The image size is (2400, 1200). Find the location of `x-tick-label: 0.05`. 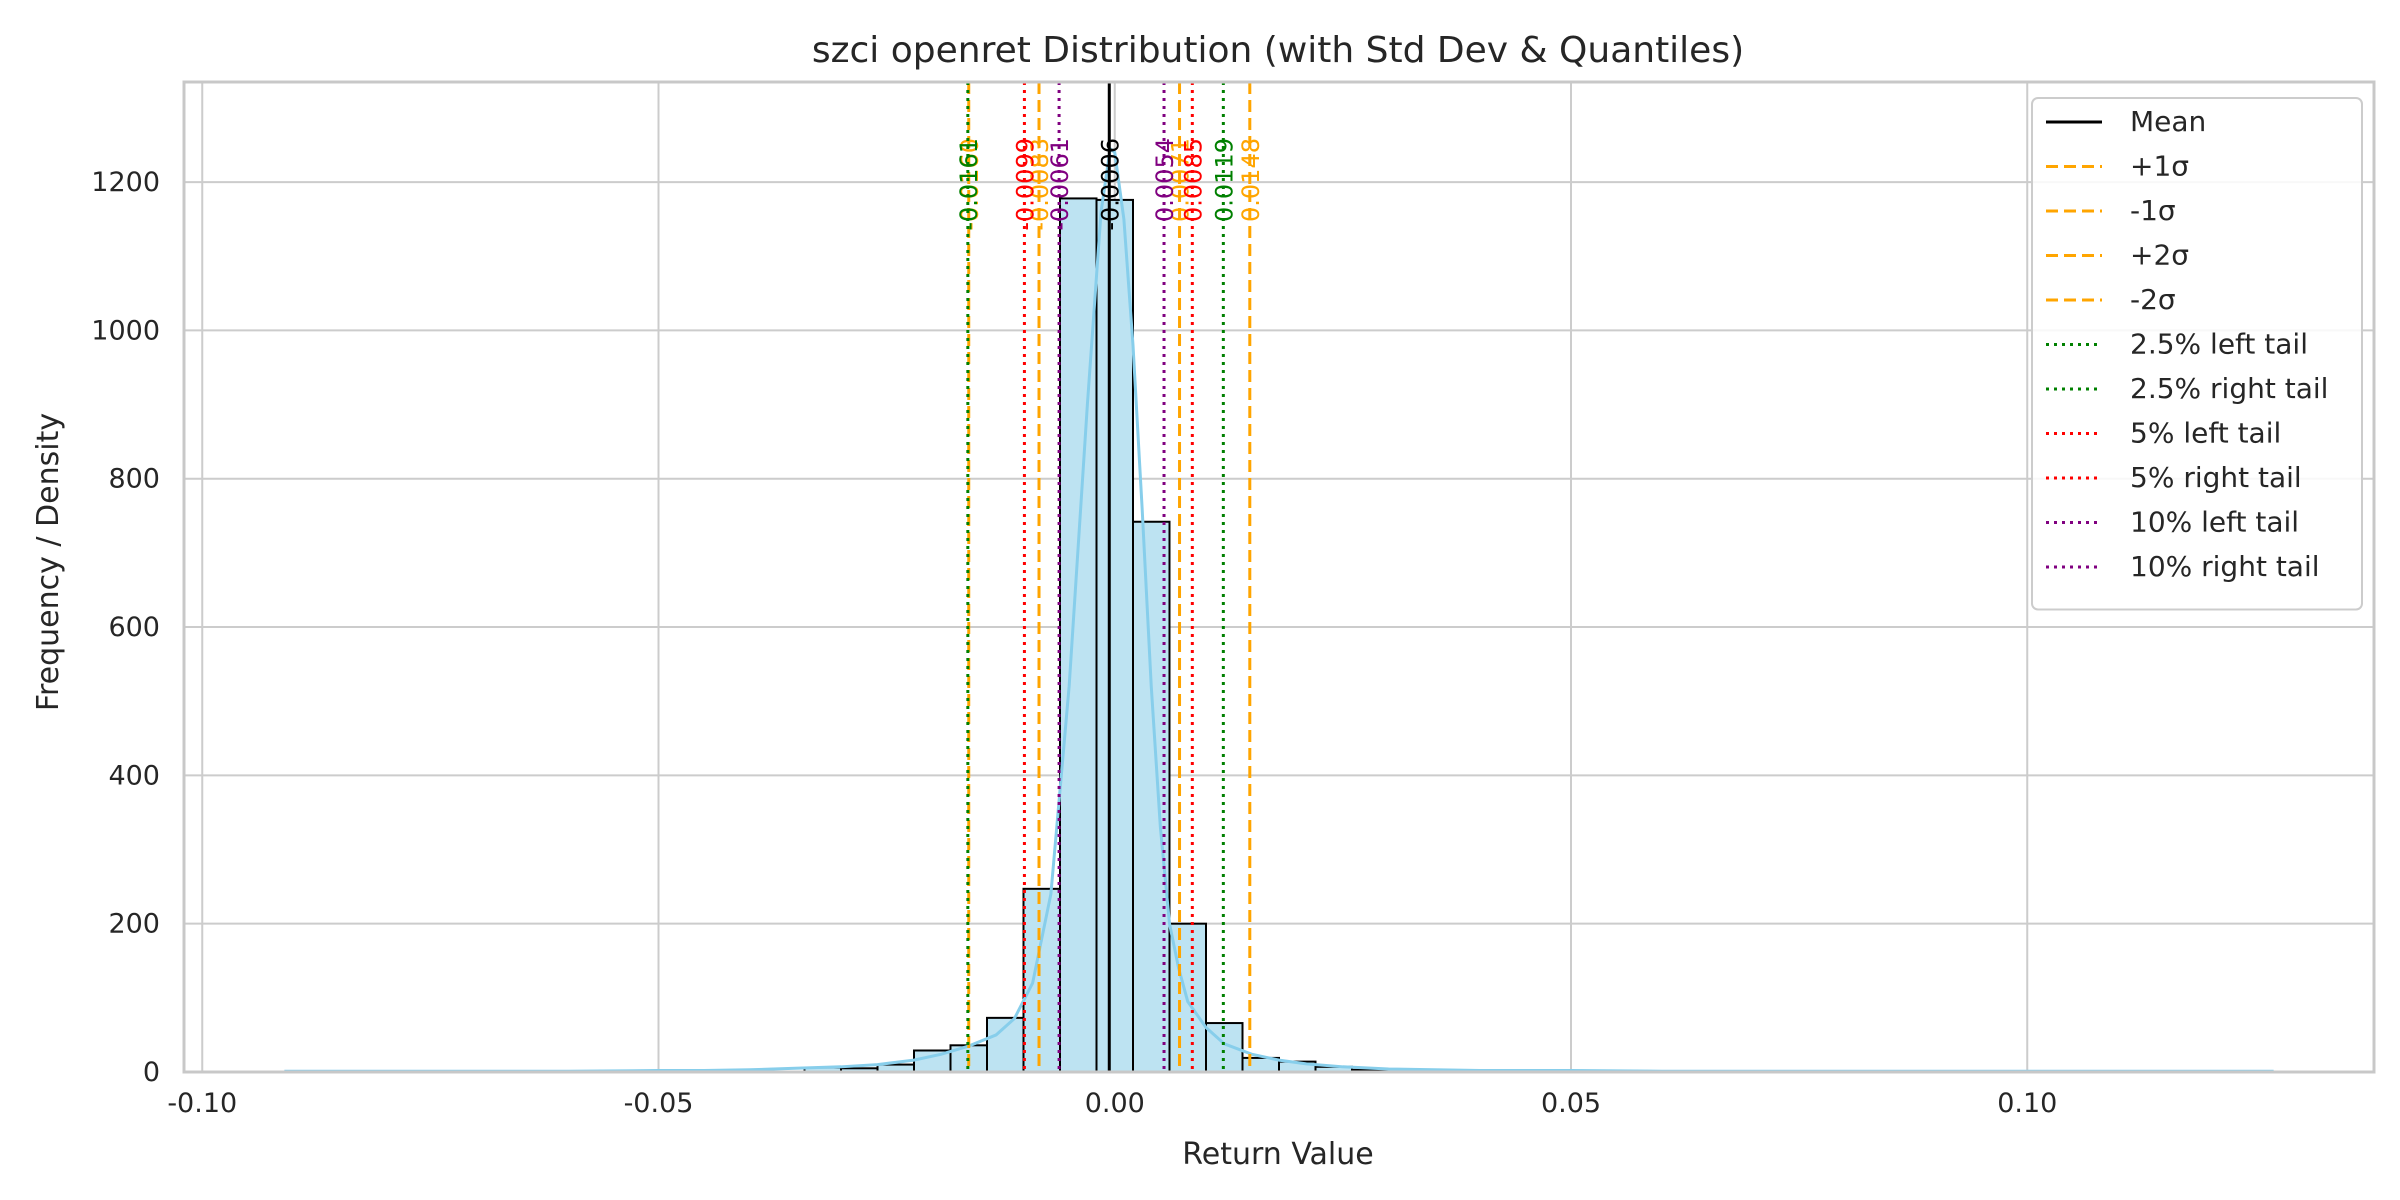

x-tick-label: 0.05 is located at coordinates (1571, 1103).